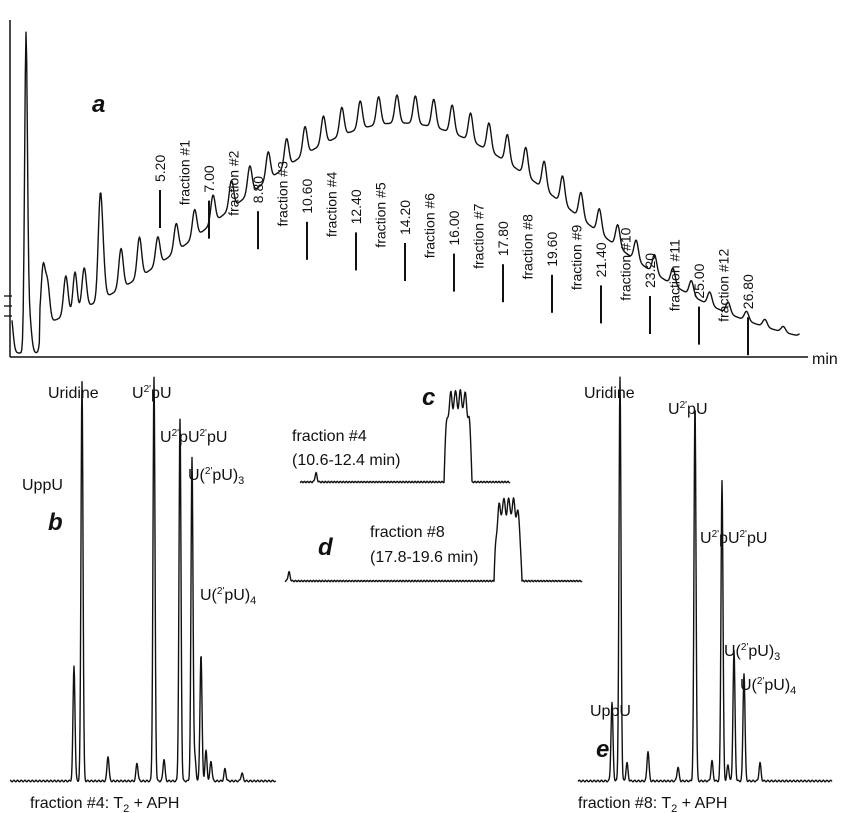  I want to click on peak-label-u2pu: U2'pU, so click(152, 393).